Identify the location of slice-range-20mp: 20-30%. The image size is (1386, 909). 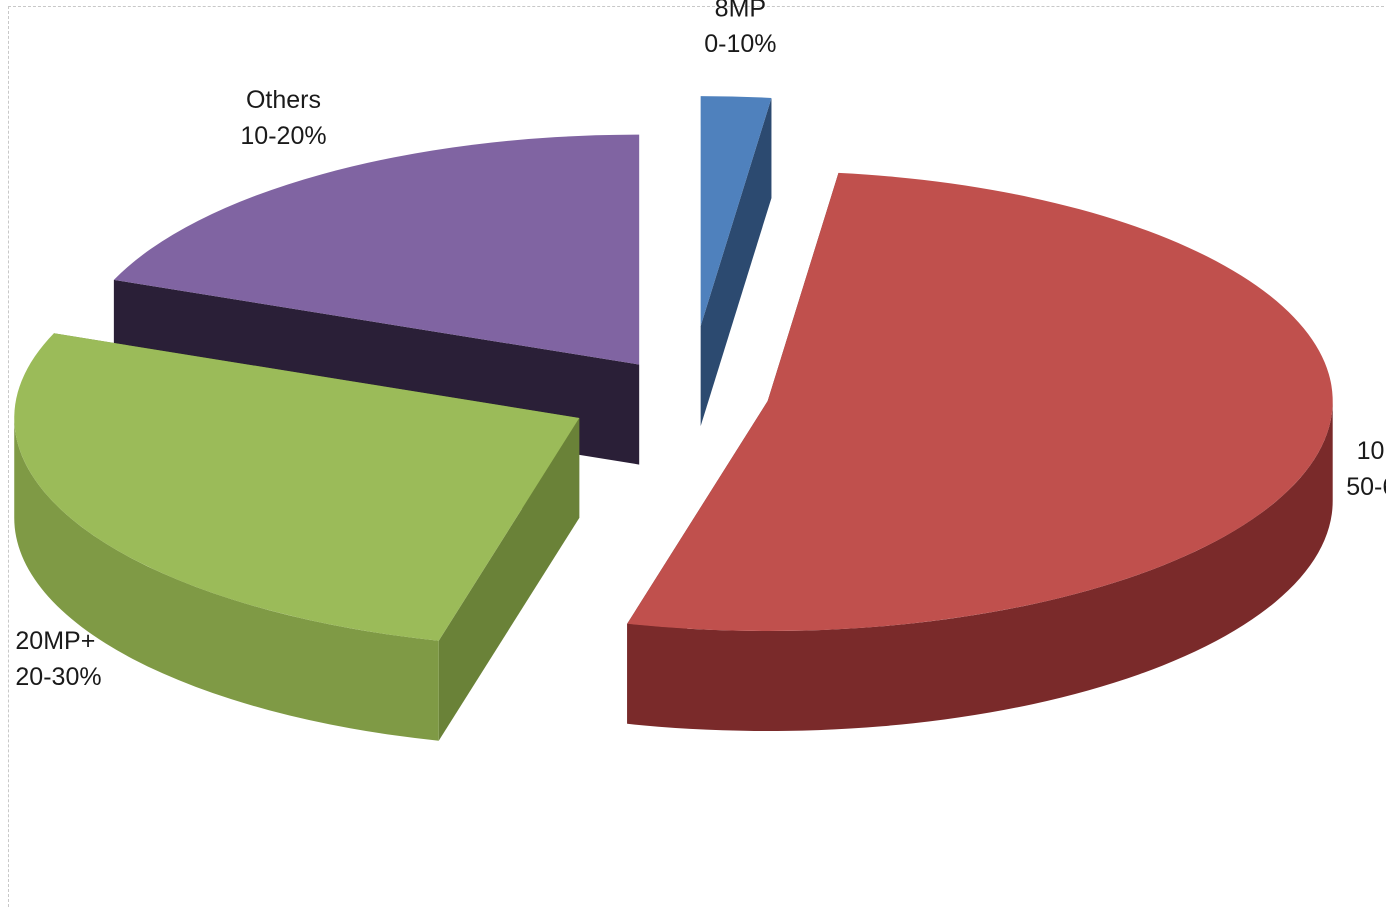
(58, 677).